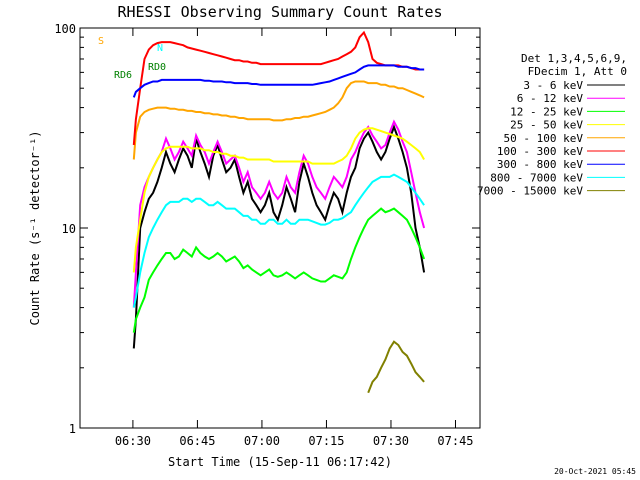 The height and width of the screenshot is (480, 640). Describe the element at coordinates (157, 67) in the screenshot. I see `annotation-2: RD0` at that location.